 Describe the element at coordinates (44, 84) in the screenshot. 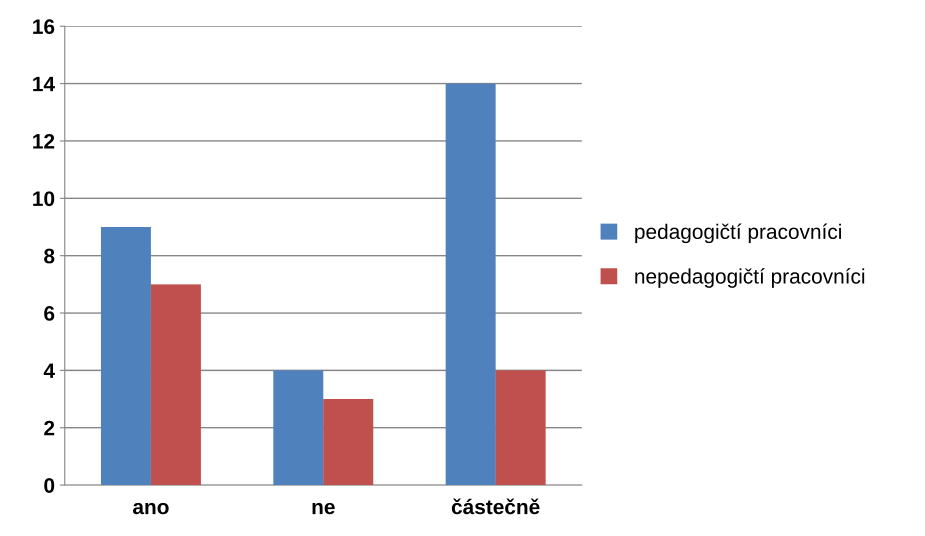

I see `y-tick-label: 14` at that location.